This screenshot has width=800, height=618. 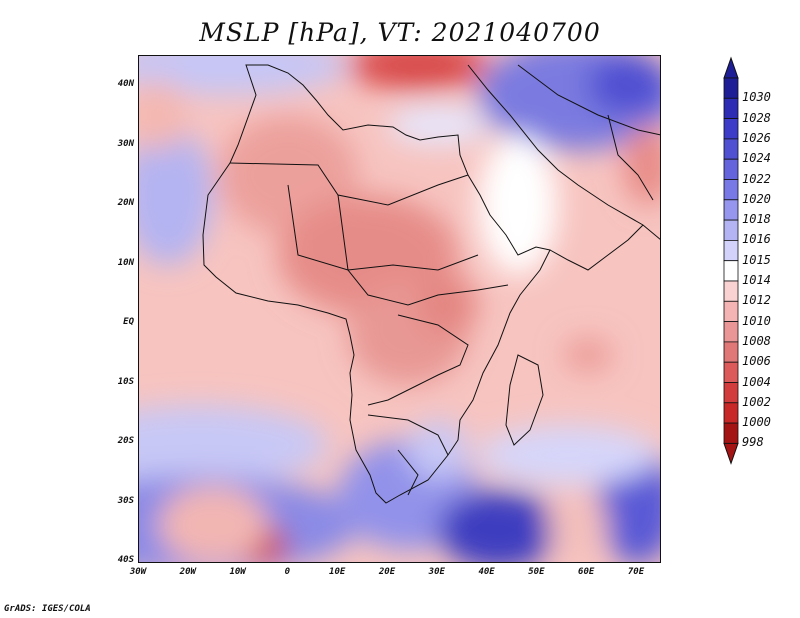 What do you see at coordinates (287, 572) in the screenshot?
I see `lon-tick-label: 0` at bounding box center [287, 572].